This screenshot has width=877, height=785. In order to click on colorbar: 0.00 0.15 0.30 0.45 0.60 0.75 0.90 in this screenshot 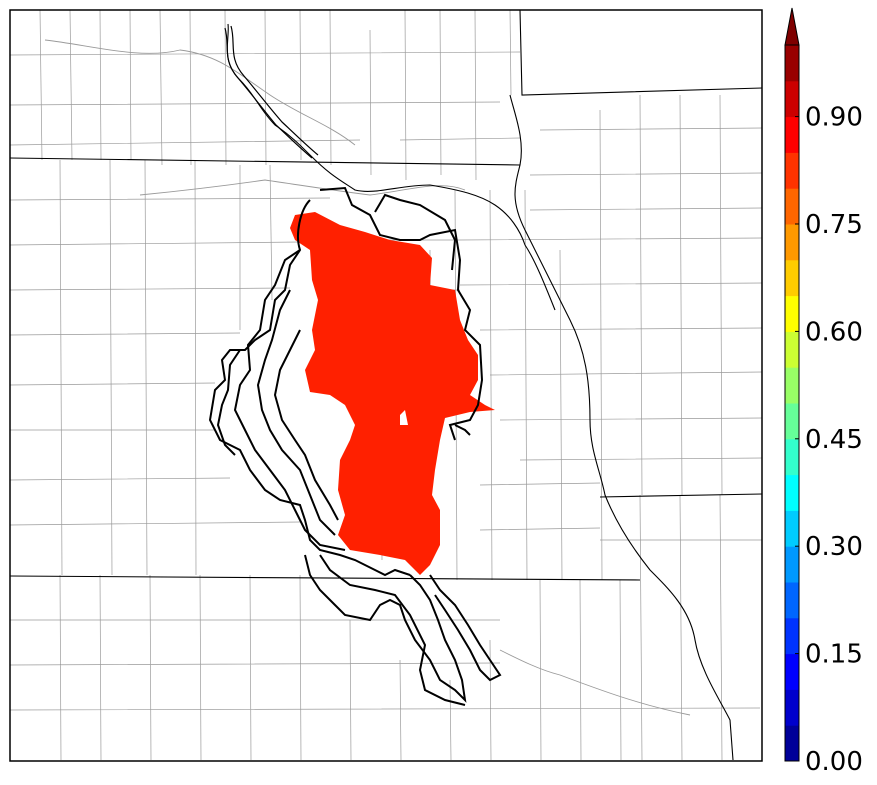, I will do `click(823, 392)`.